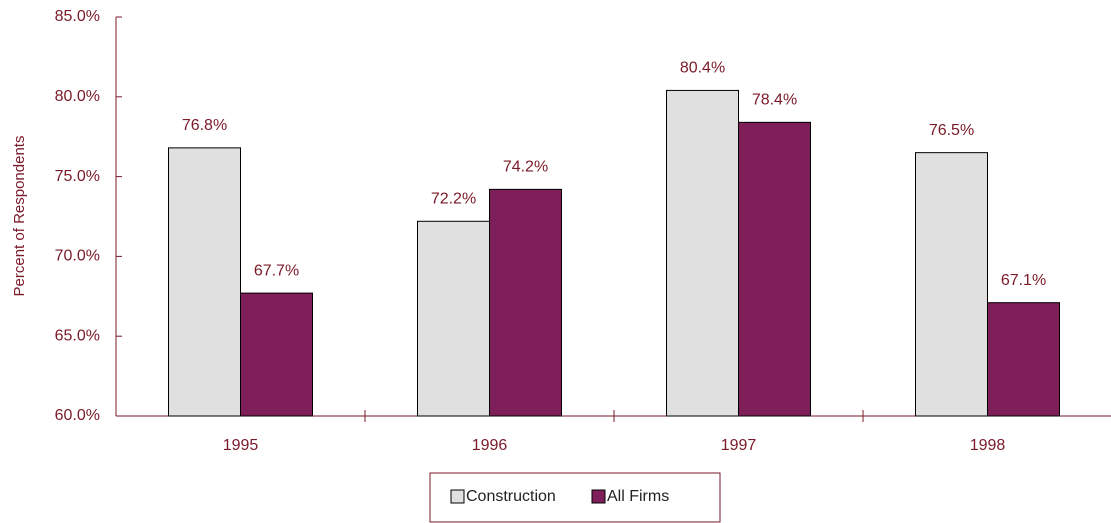  I want to click on data-label: 74.2%, so click(525, 167).